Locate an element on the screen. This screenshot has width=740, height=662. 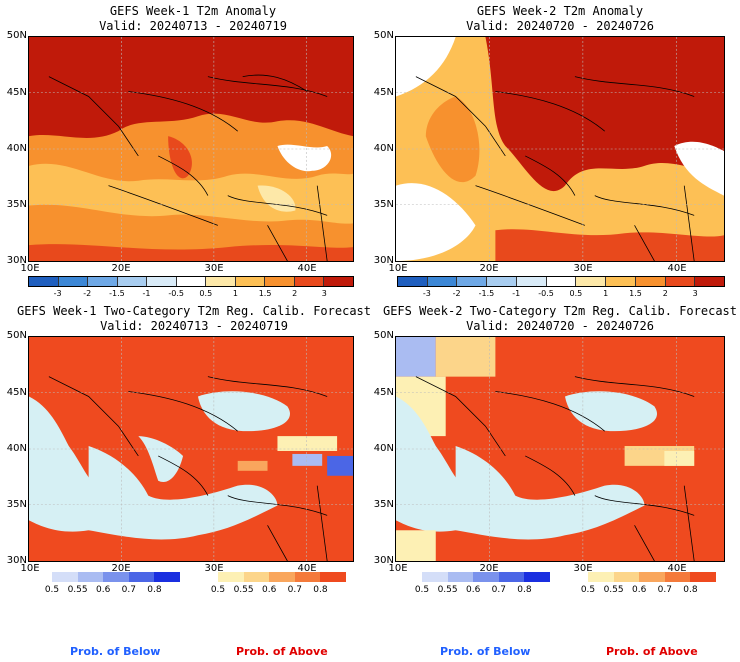
prob-below-label-week1: Prob. of Below is located at coordinates (115, 651).